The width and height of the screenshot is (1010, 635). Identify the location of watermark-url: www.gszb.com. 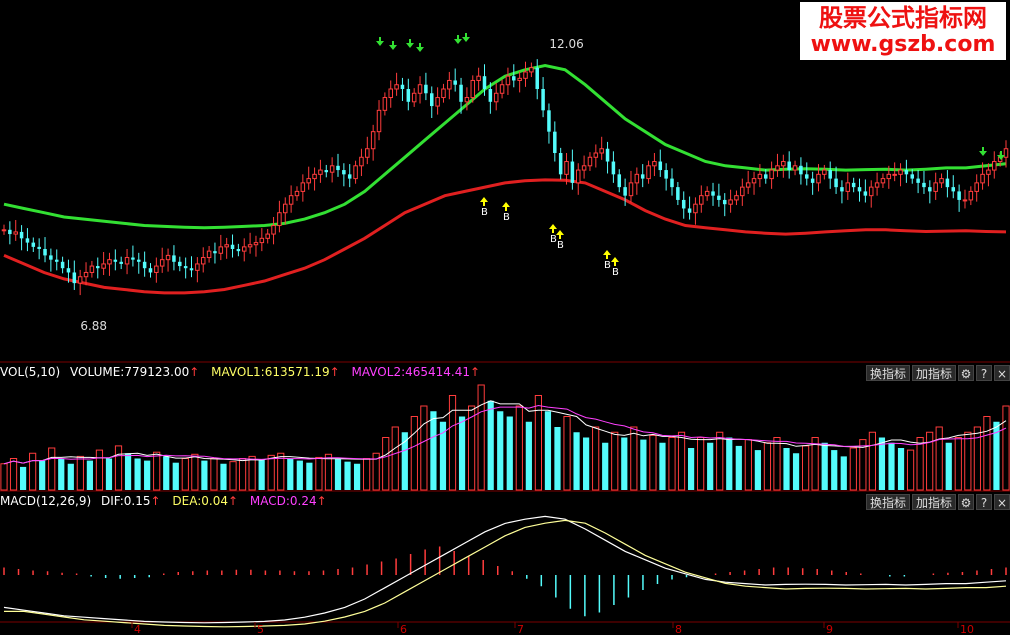
(903, 44).